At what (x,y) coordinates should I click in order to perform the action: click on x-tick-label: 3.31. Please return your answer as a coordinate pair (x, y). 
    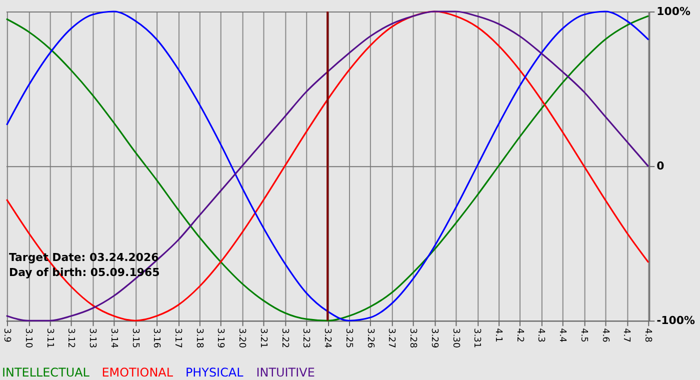
    Looking at the image, I should click on (477, 338).